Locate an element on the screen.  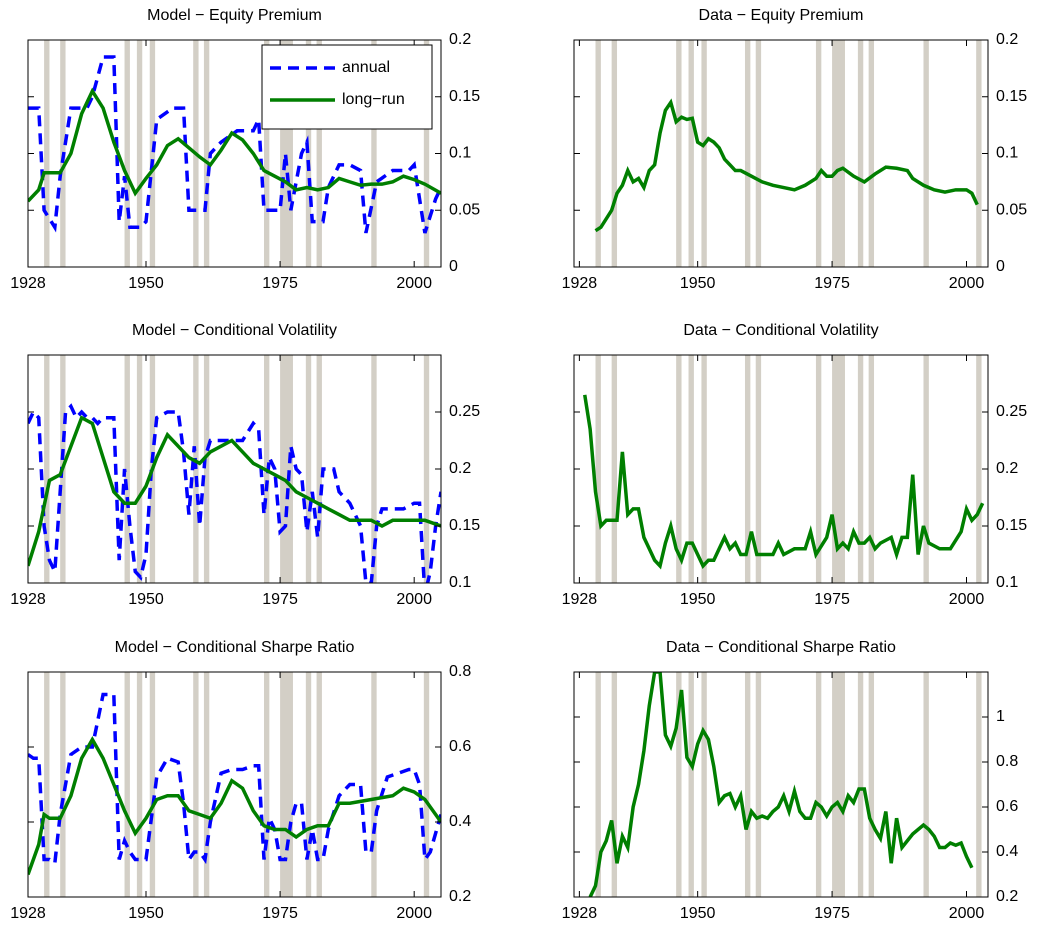
legend-label: annual is located at coordinates (366, 67).